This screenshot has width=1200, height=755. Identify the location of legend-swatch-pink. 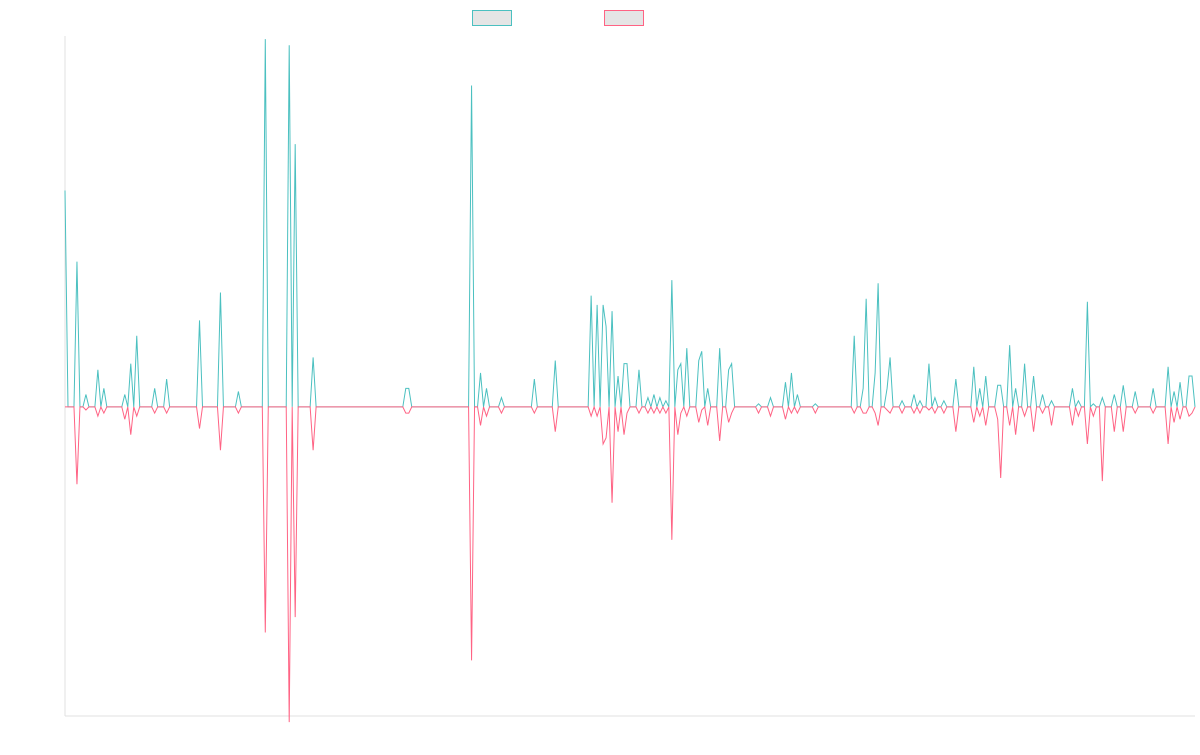
(624, 18).